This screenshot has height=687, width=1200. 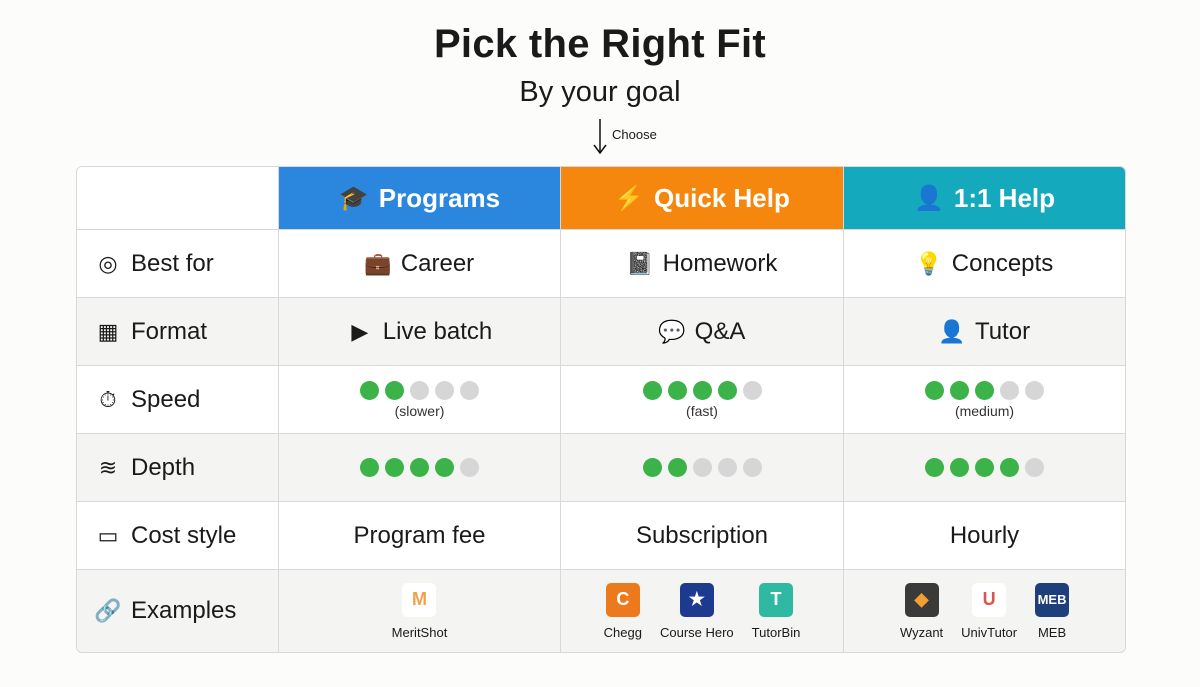 I want to click on cell-content: Hourly, so click(x=984, y=536).